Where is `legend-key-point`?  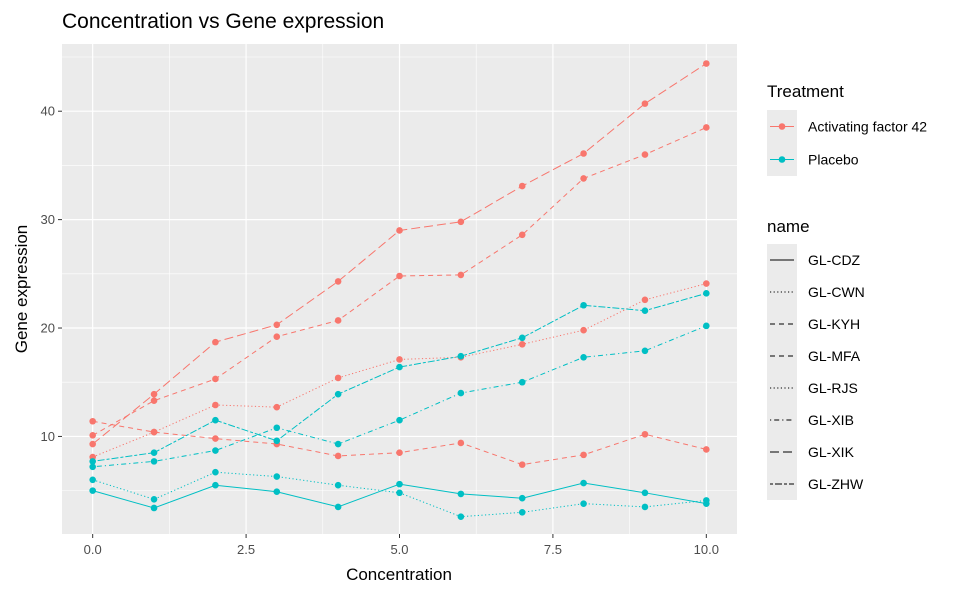
legend-key-point is located at coordinates (782, 159).